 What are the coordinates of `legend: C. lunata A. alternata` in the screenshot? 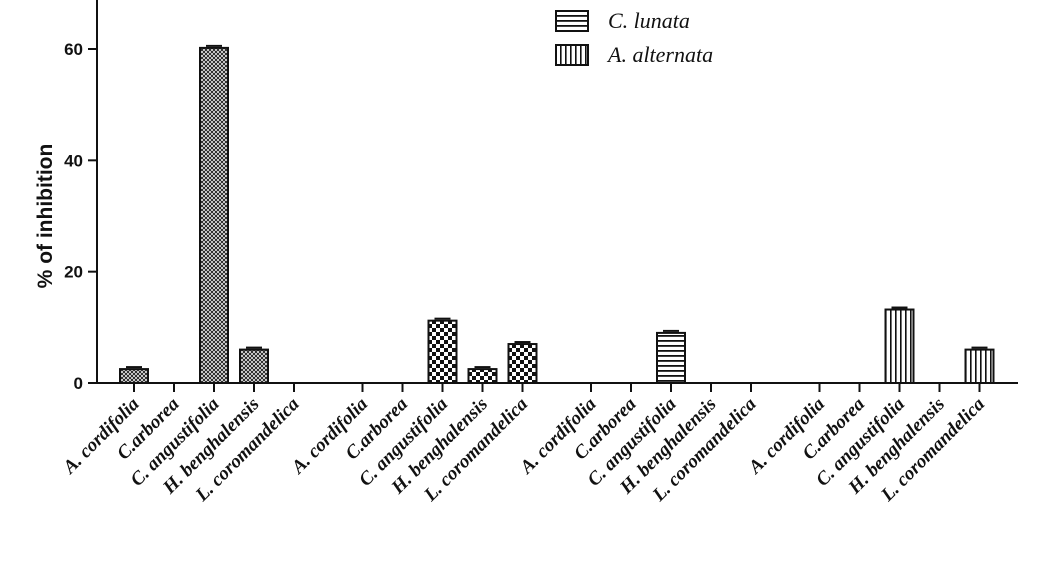 It's located at (634, 37).